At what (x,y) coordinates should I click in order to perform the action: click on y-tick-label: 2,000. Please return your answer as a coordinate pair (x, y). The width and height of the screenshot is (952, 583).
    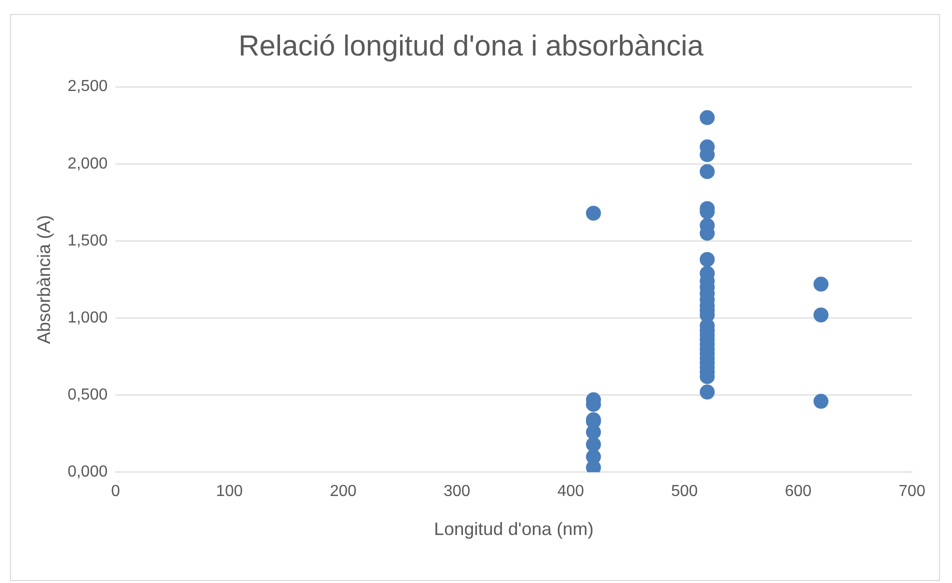
    Looking at the image, I should click on (88, 163).